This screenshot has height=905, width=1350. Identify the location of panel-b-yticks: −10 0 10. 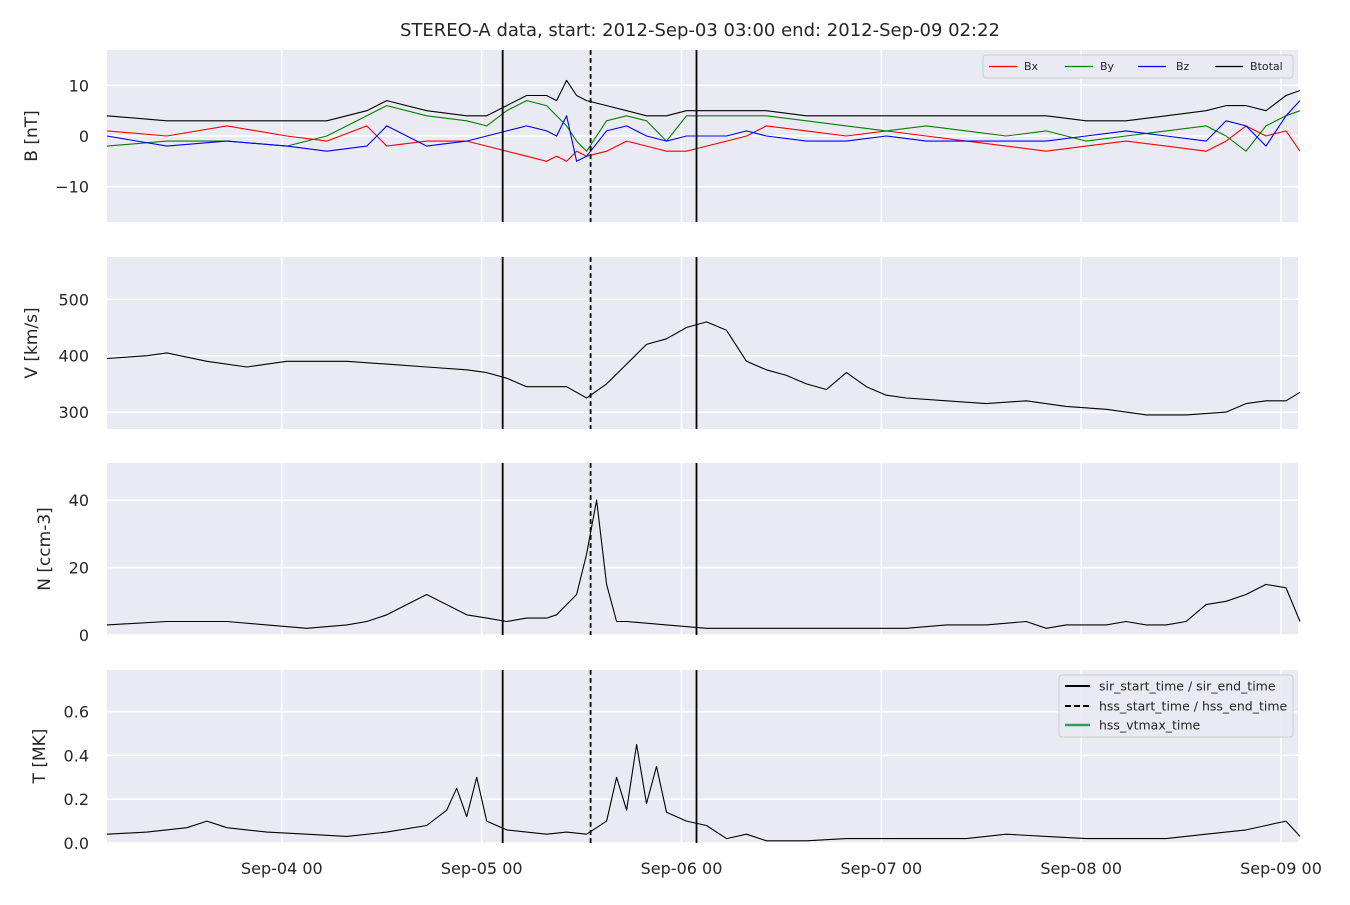
(72, 136).